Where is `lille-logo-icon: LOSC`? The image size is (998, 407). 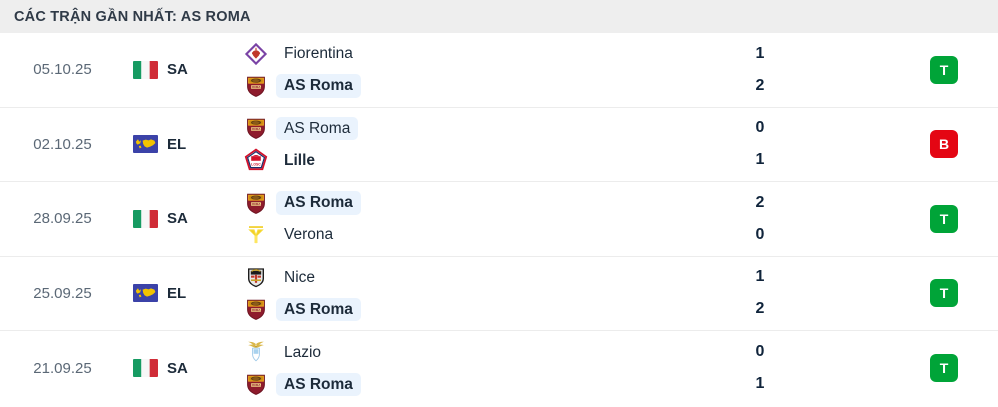
lille-logo-icon: LOSC is located at coordinates (256, 160).